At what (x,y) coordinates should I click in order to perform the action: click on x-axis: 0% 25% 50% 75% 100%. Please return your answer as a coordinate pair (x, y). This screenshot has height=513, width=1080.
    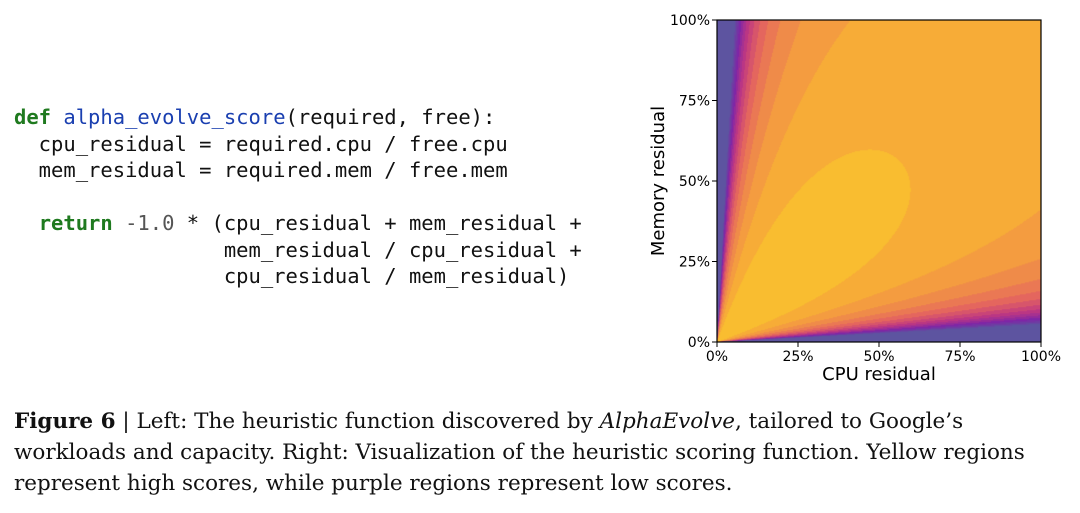
    Looking at the image, I should click on (883, 353).